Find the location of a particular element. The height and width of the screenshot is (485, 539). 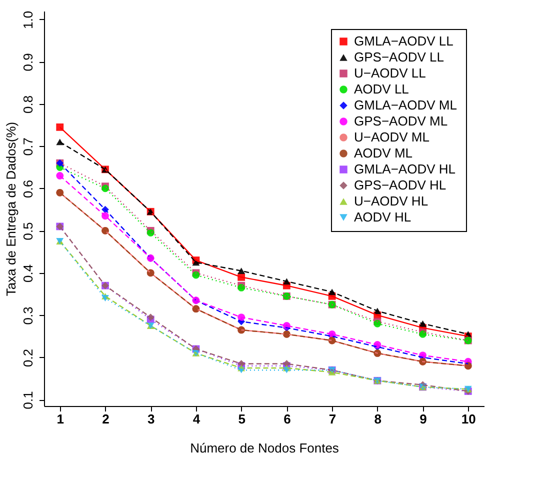

y-axis-title: Taxa de Entrega de Dados(%) is located at coordinates (11, 209).